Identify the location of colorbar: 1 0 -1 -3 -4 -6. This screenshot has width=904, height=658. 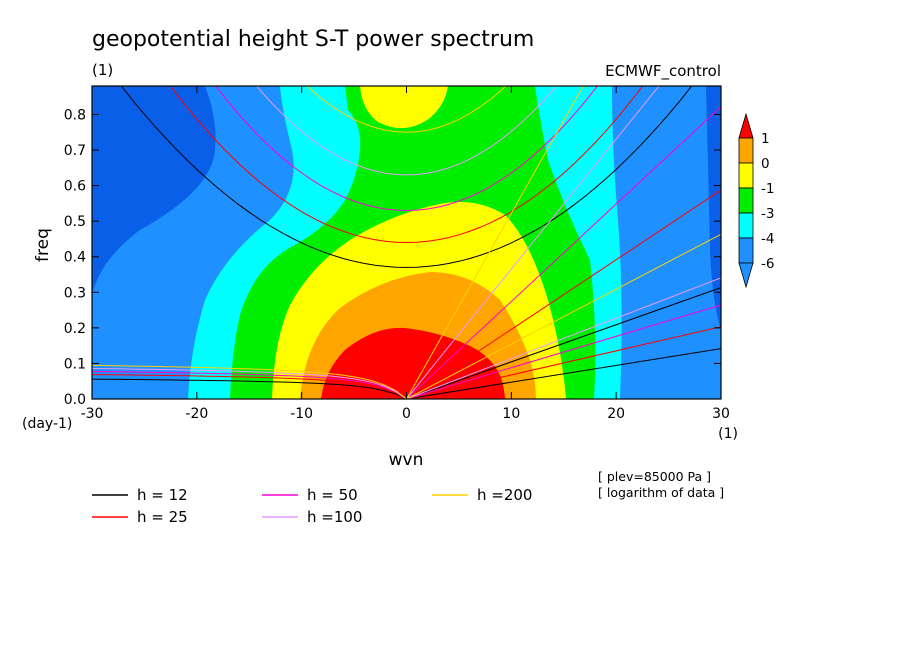
(756, 200).